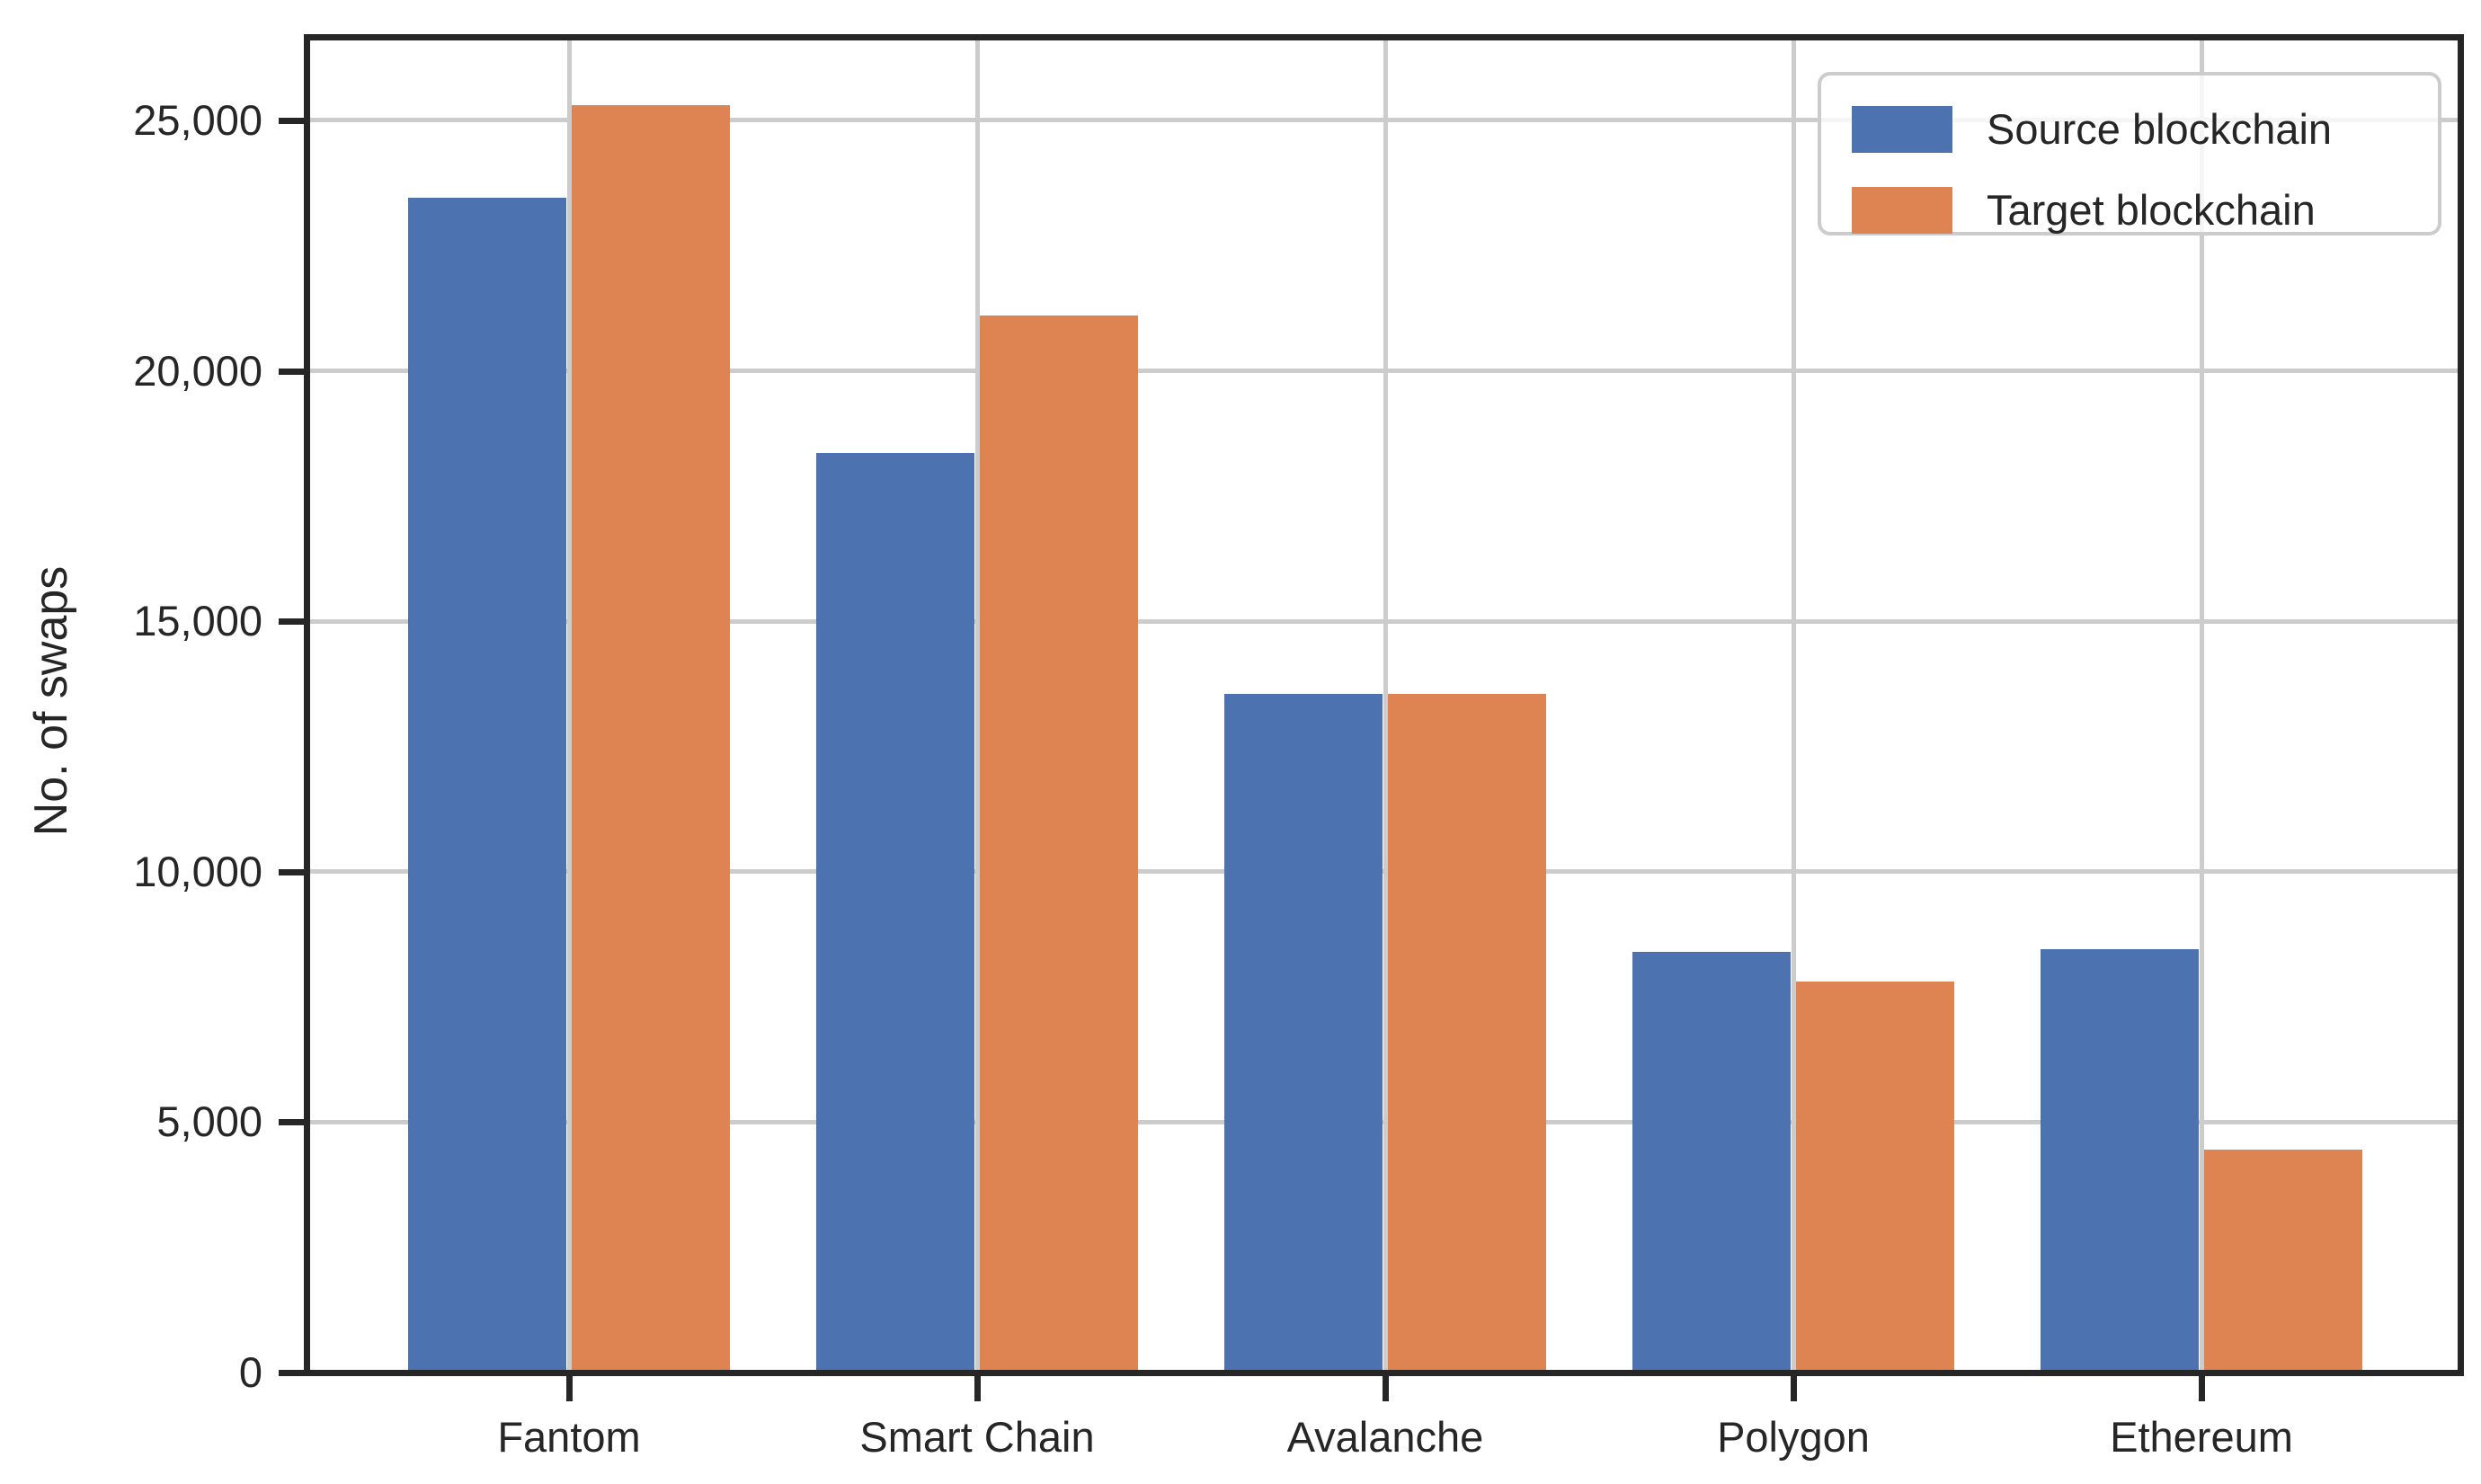 Image resolution: width=2481 pixels, height=1484 pixels. What do you see at coordinates (2120, 1161) in the screenshot?
I see `bar-ethereum-source-blockchain` at bounding box center [2120, 1161].